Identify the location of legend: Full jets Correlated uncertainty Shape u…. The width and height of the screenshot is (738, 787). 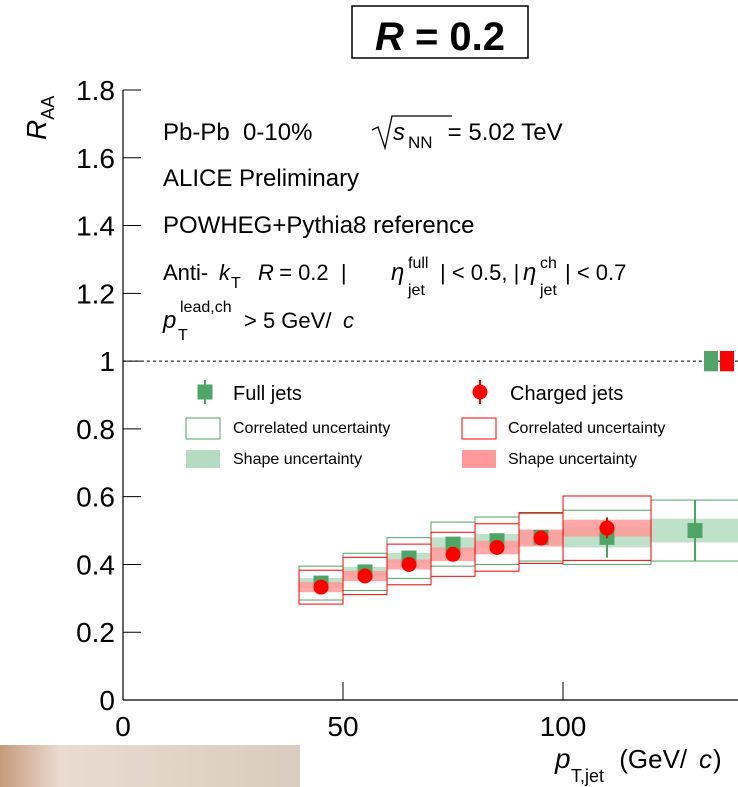
(449, 425).